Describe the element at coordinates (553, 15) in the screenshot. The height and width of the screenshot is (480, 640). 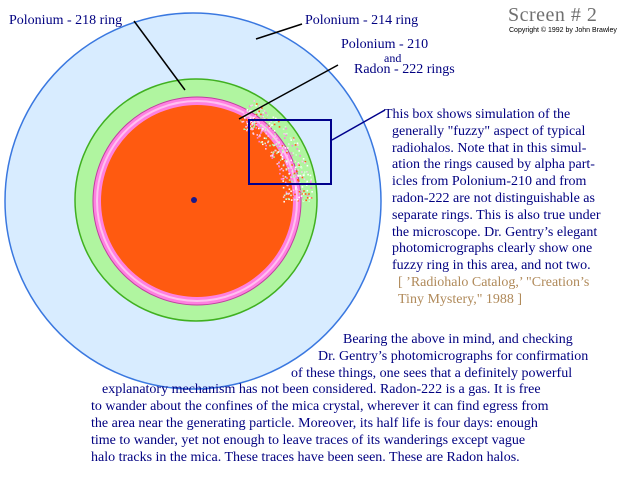
I see `screen-title: Screen # 2` at that location.